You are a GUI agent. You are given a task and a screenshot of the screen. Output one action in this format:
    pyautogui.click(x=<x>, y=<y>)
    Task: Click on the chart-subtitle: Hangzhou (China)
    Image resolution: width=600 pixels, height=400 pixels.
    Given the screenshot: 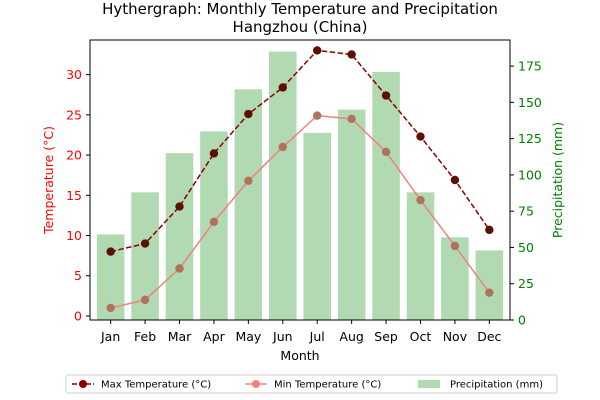 What is the action you would take?
    pyautogui.click(x=300, y=27)
    